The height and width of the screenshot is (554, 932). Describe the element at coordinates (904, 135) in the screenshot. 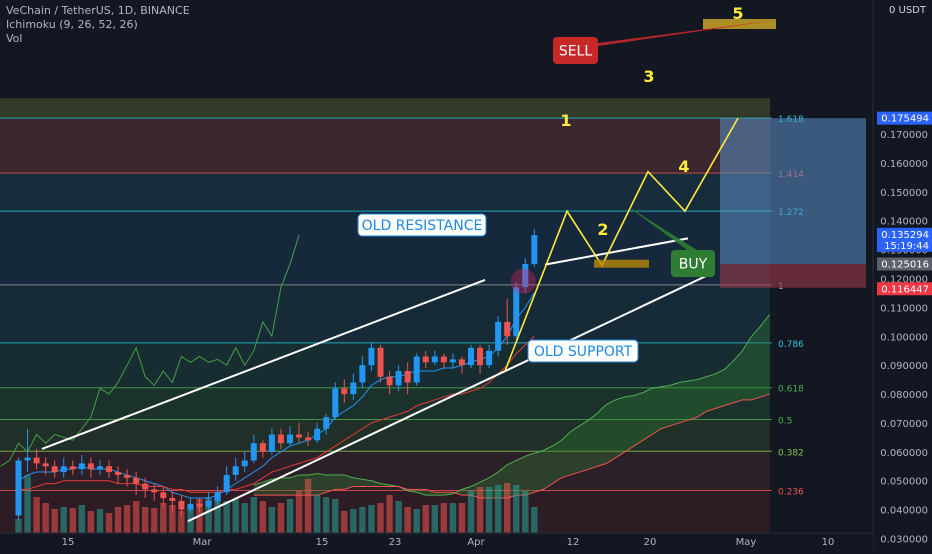

I see `price-tick: 0.170000` at that location.